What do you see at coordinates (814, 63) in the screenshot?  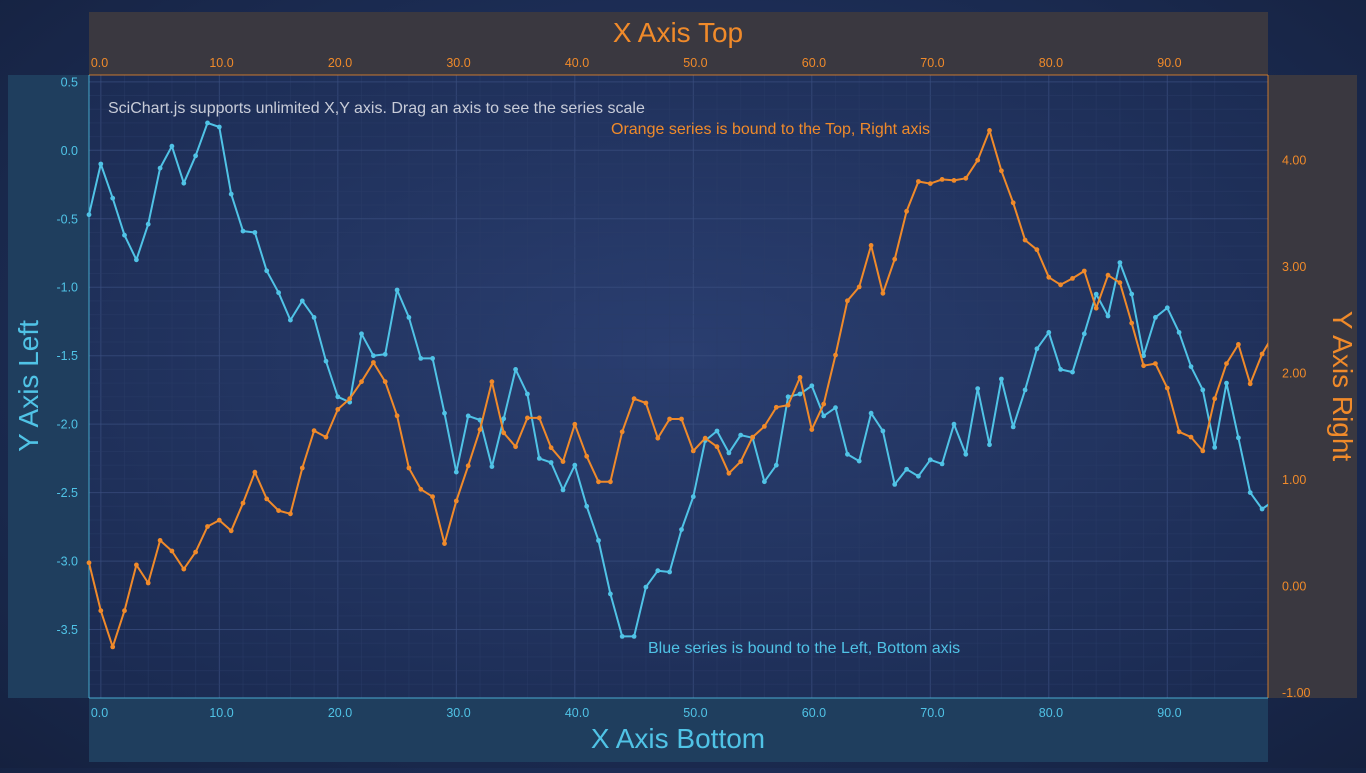 I see `x-top-tick-label: 60.0` at bounding box center [814, 63].